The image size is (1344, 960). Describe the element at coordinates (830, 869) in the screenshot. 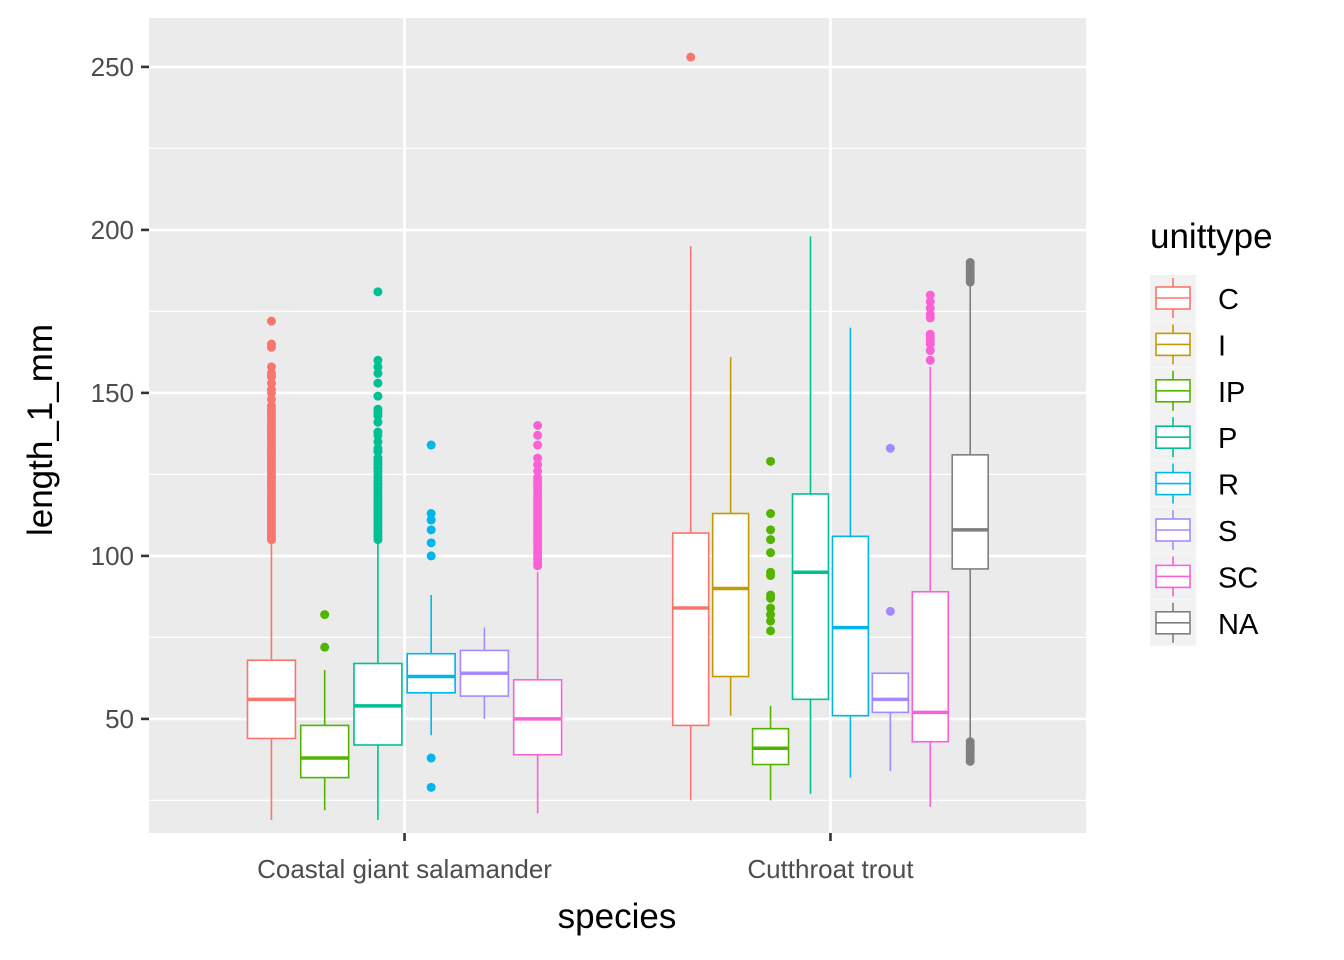

I see `x-tick-label: Cutthroat trout` at that location.